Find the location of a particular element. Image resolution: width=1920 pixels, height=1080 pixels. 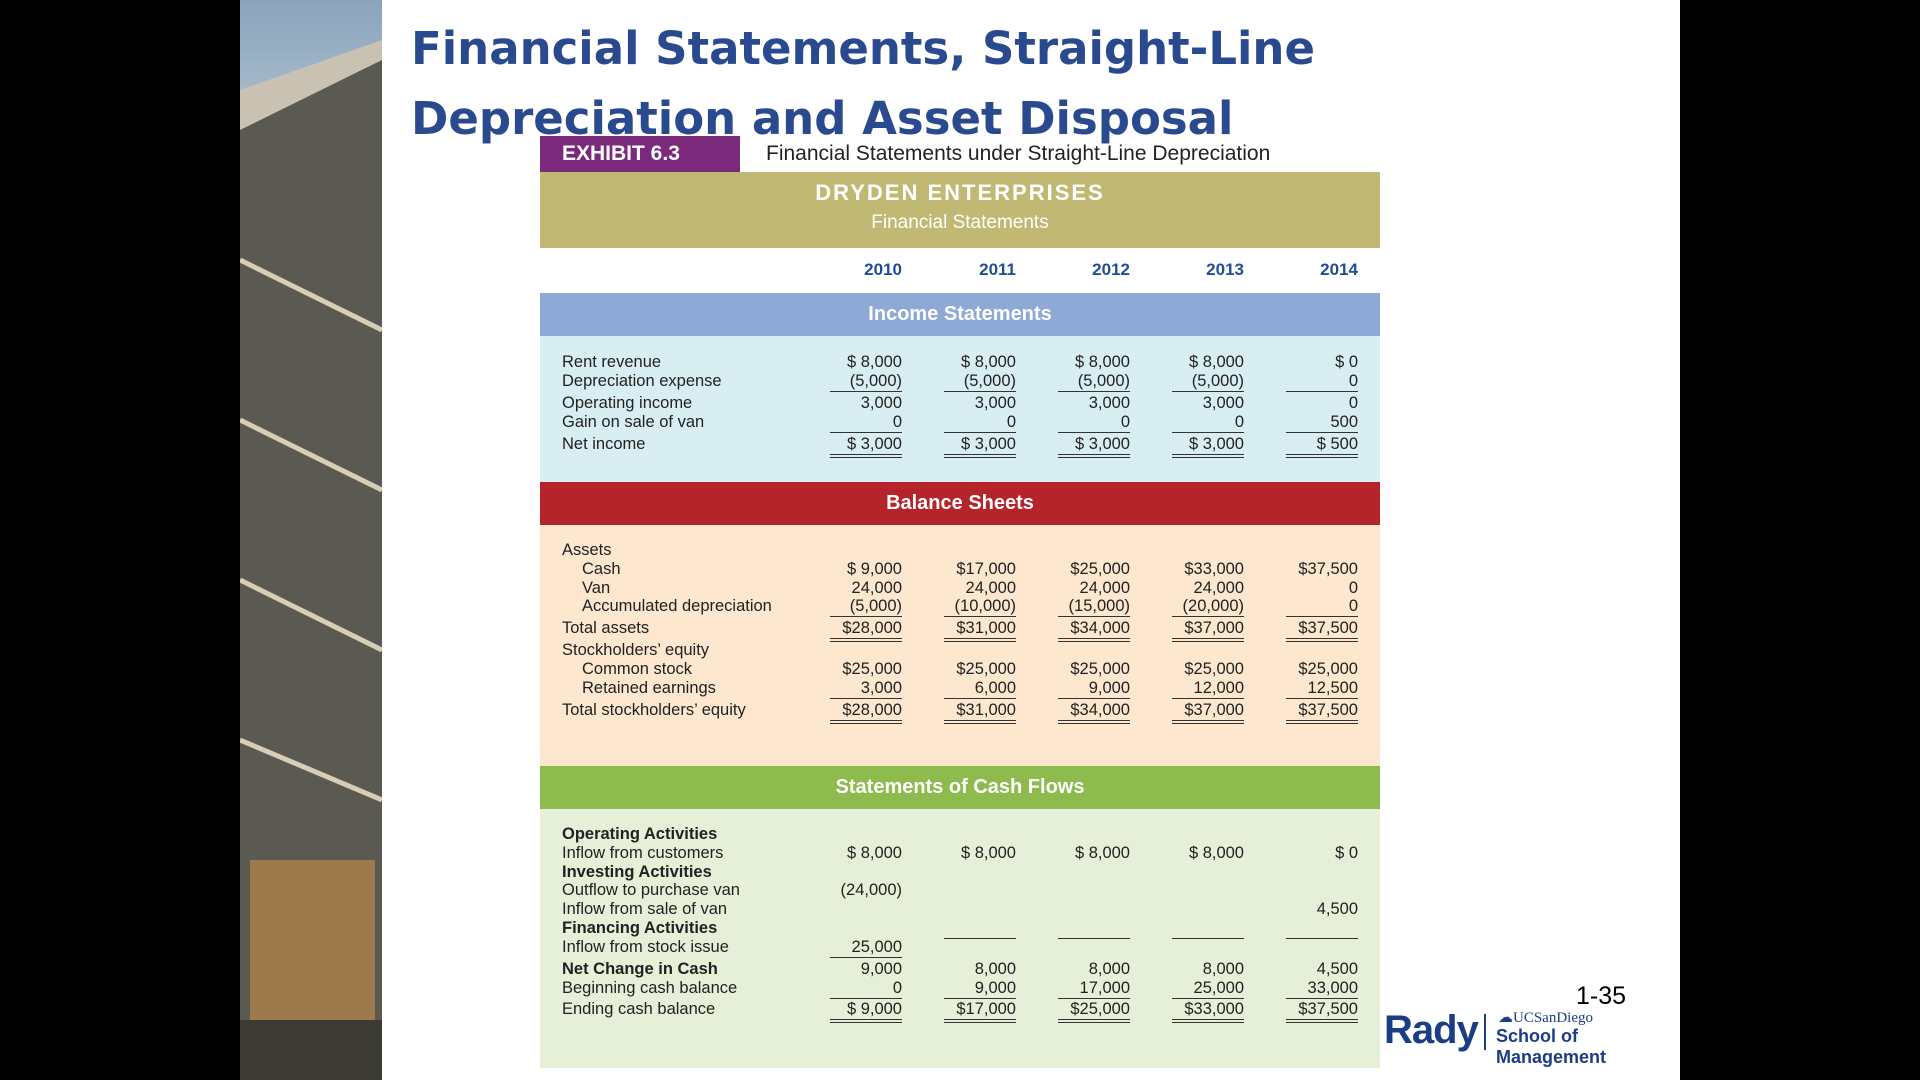

row-label: Stockholders’ equity is located at coordinates (636, 650).